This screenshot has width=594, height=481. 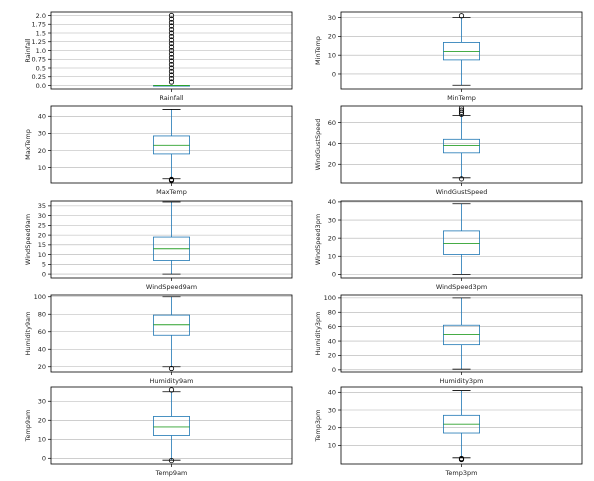 I want to click on y-tick-label: 0.25, so click(x=39, y=77).